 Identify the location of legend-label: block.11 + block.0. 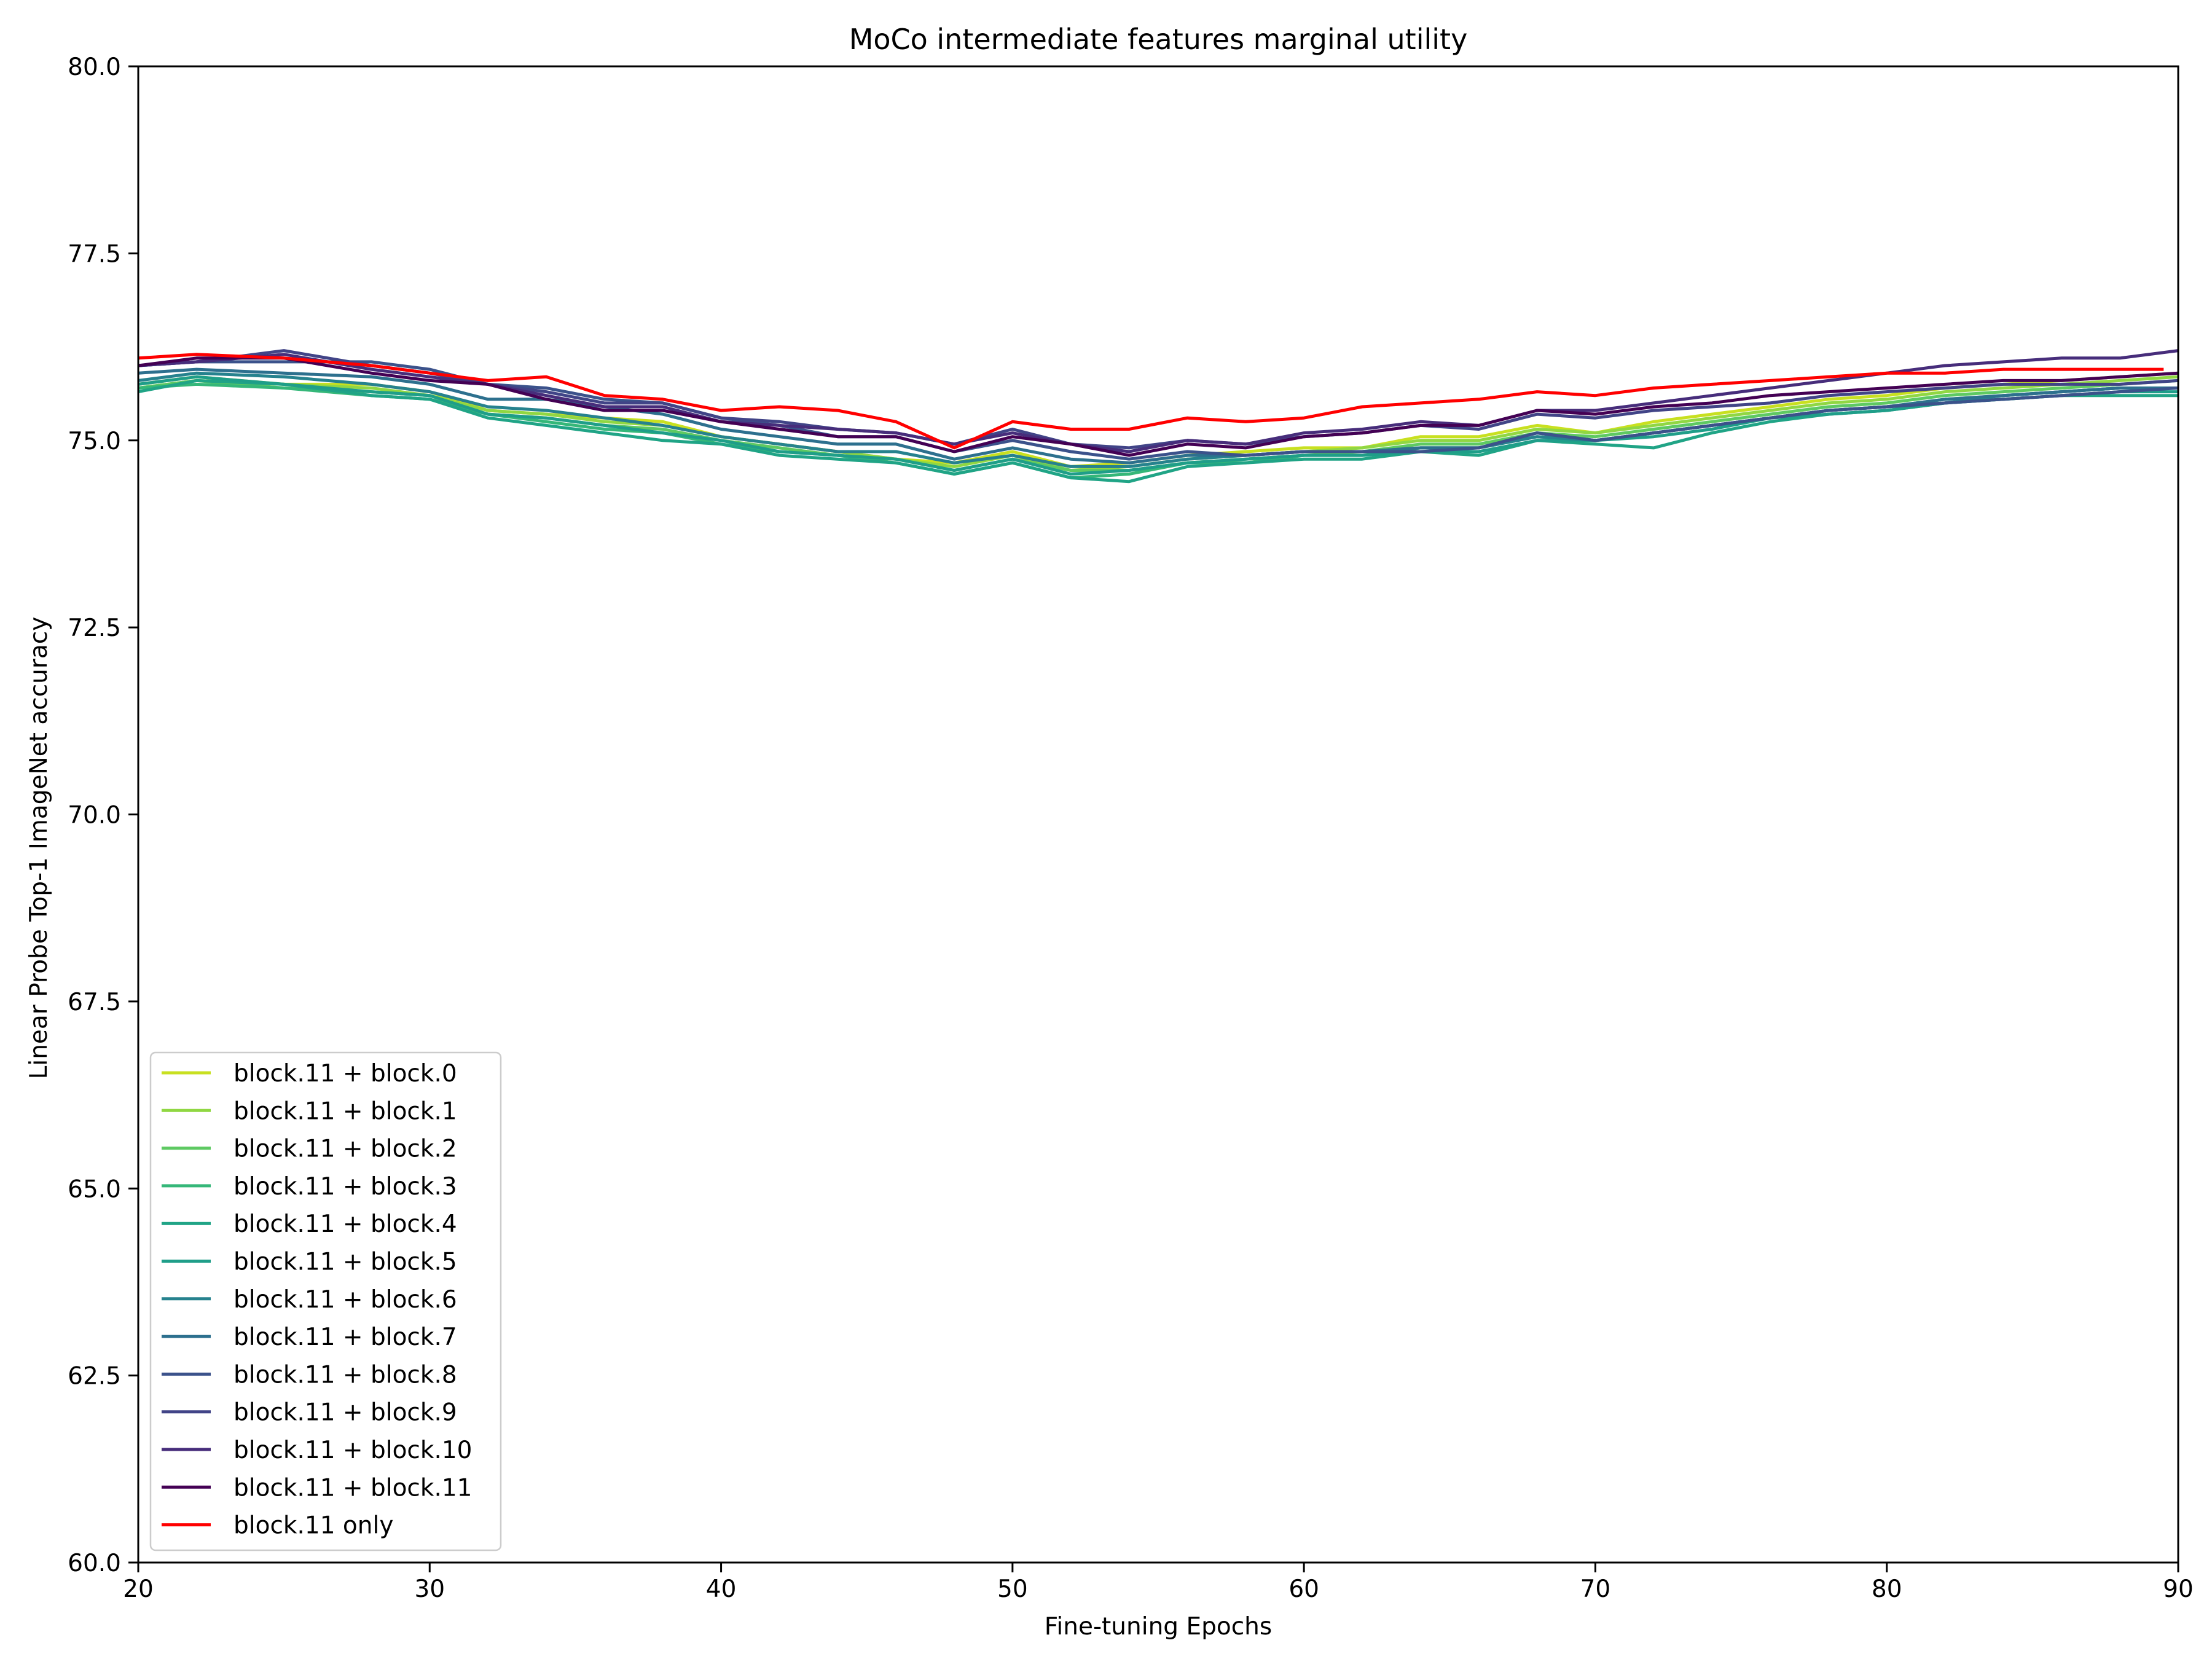
(345, 1074).